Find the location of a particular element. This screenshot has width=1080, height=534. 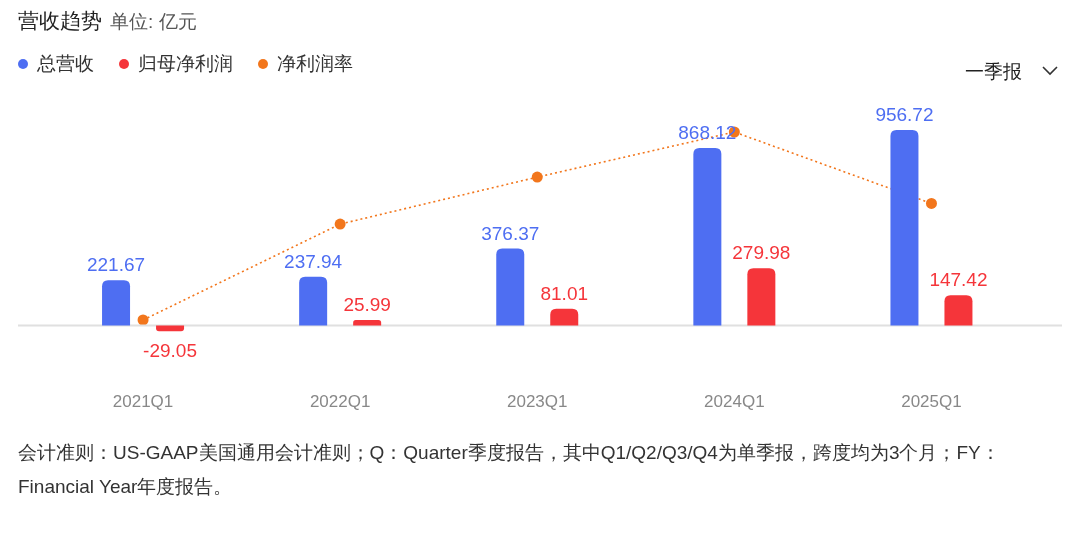

text: 一季报 is located at coordinates (993, 71).